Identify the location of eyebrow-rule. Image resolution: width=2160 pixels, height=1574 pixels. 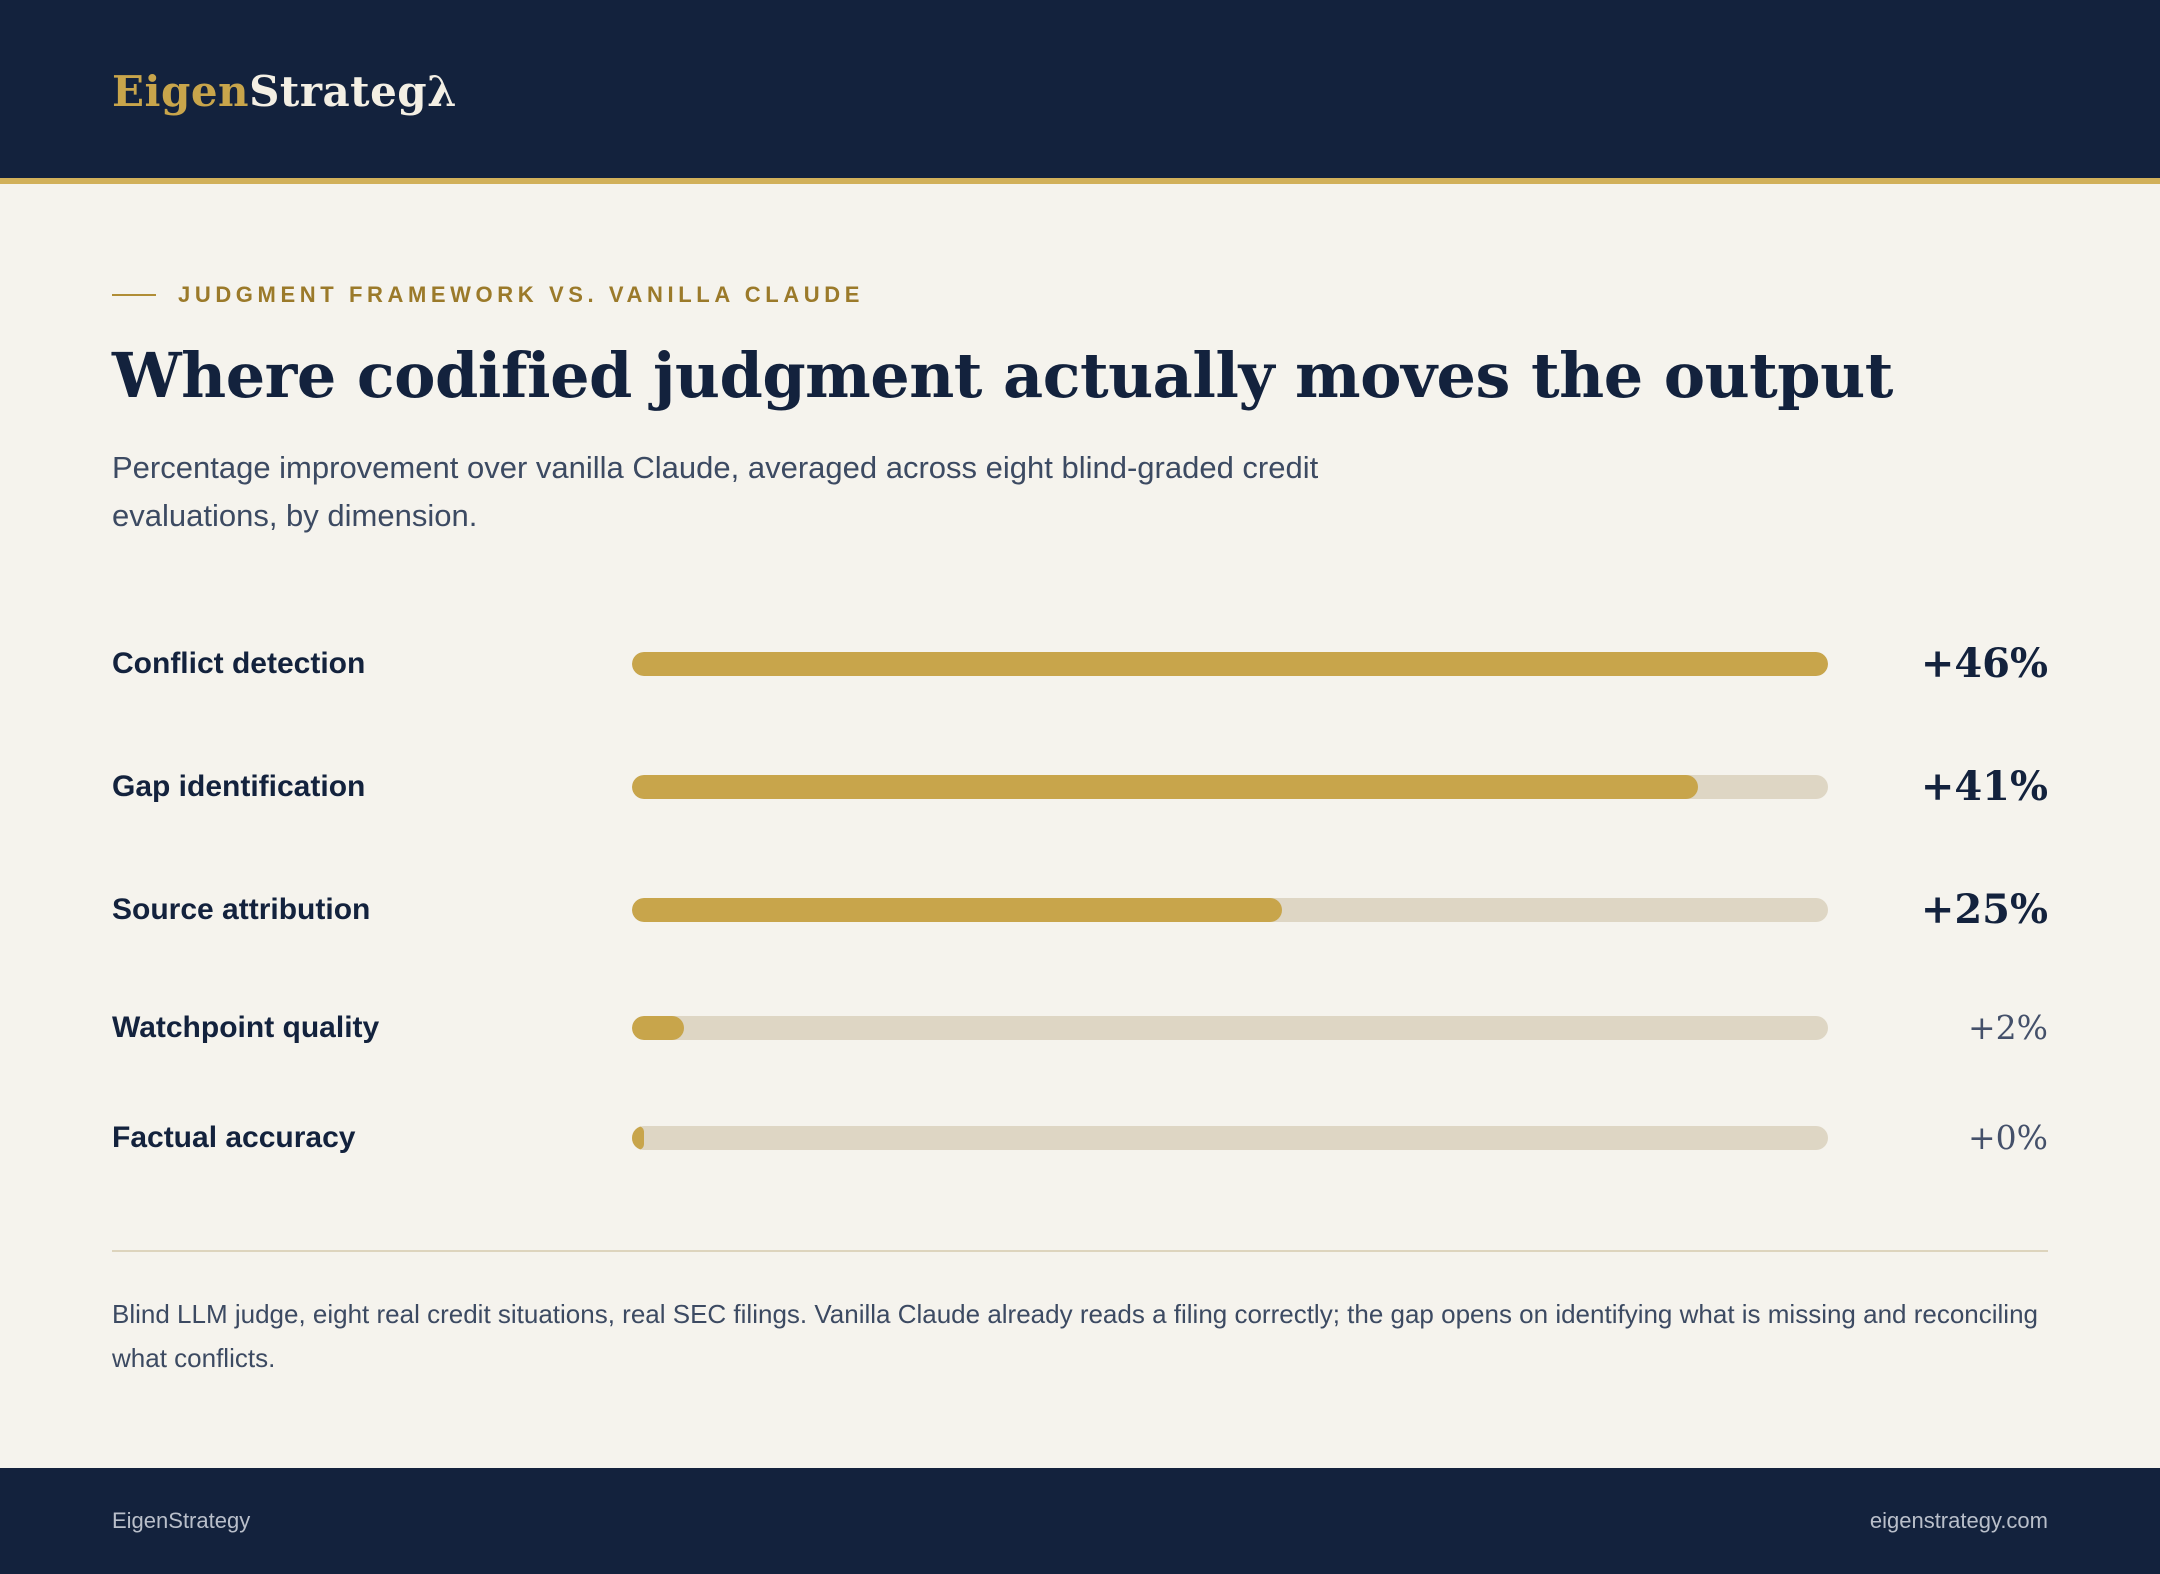
(134, 295).